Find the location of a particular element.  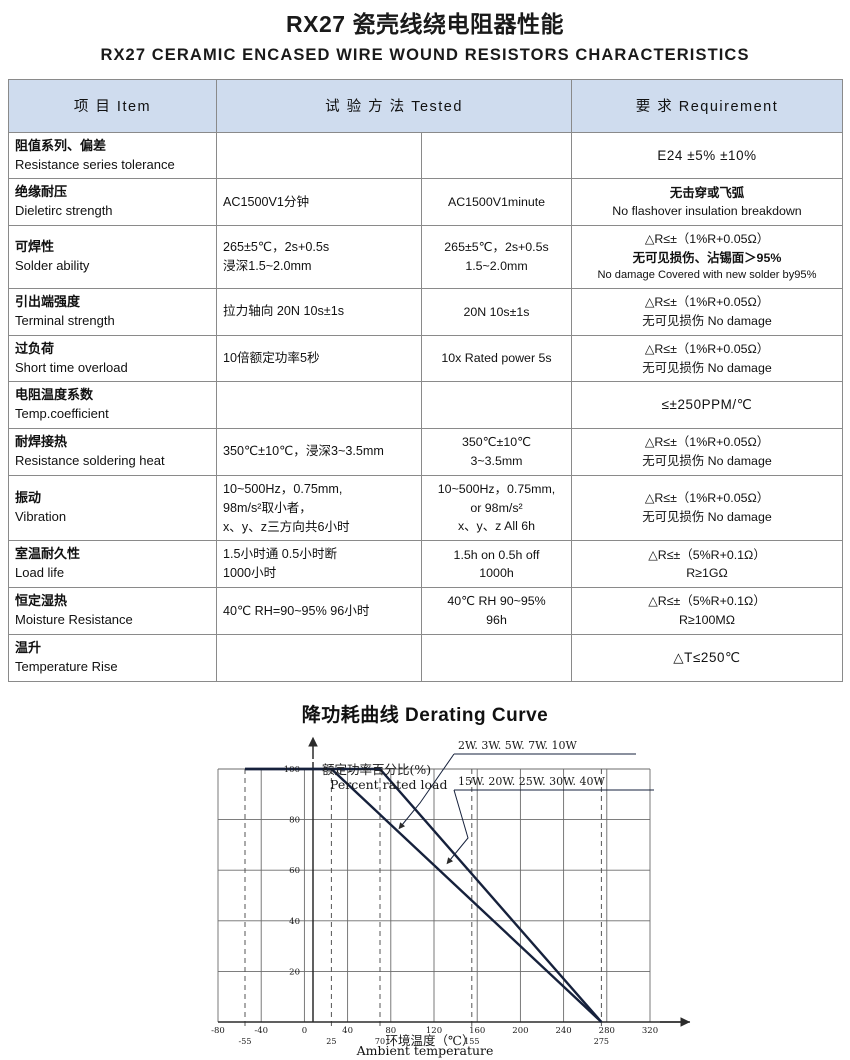

series-callout-label: 2W. 3W. 5W. 7W. 10W is located at coordinates (517, 745).